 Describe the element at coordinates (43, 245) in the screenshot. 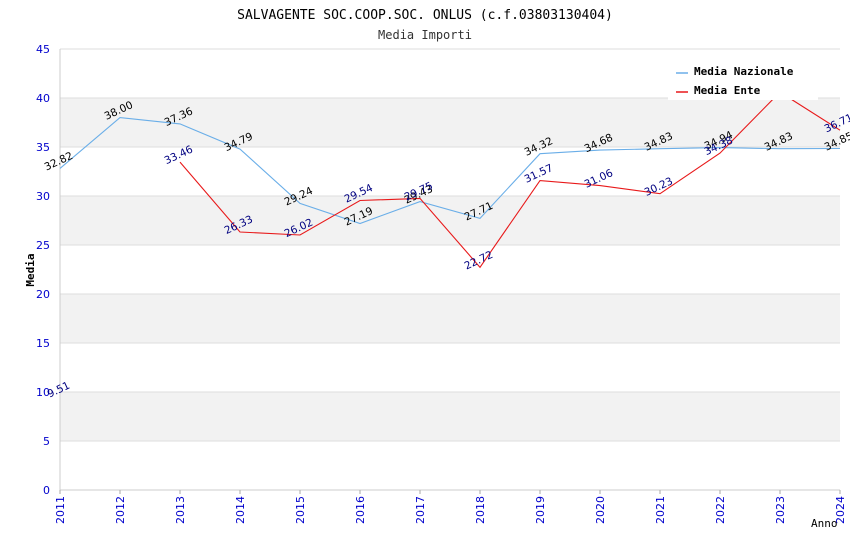

I see `y-tick-label-25: 25` at that location.